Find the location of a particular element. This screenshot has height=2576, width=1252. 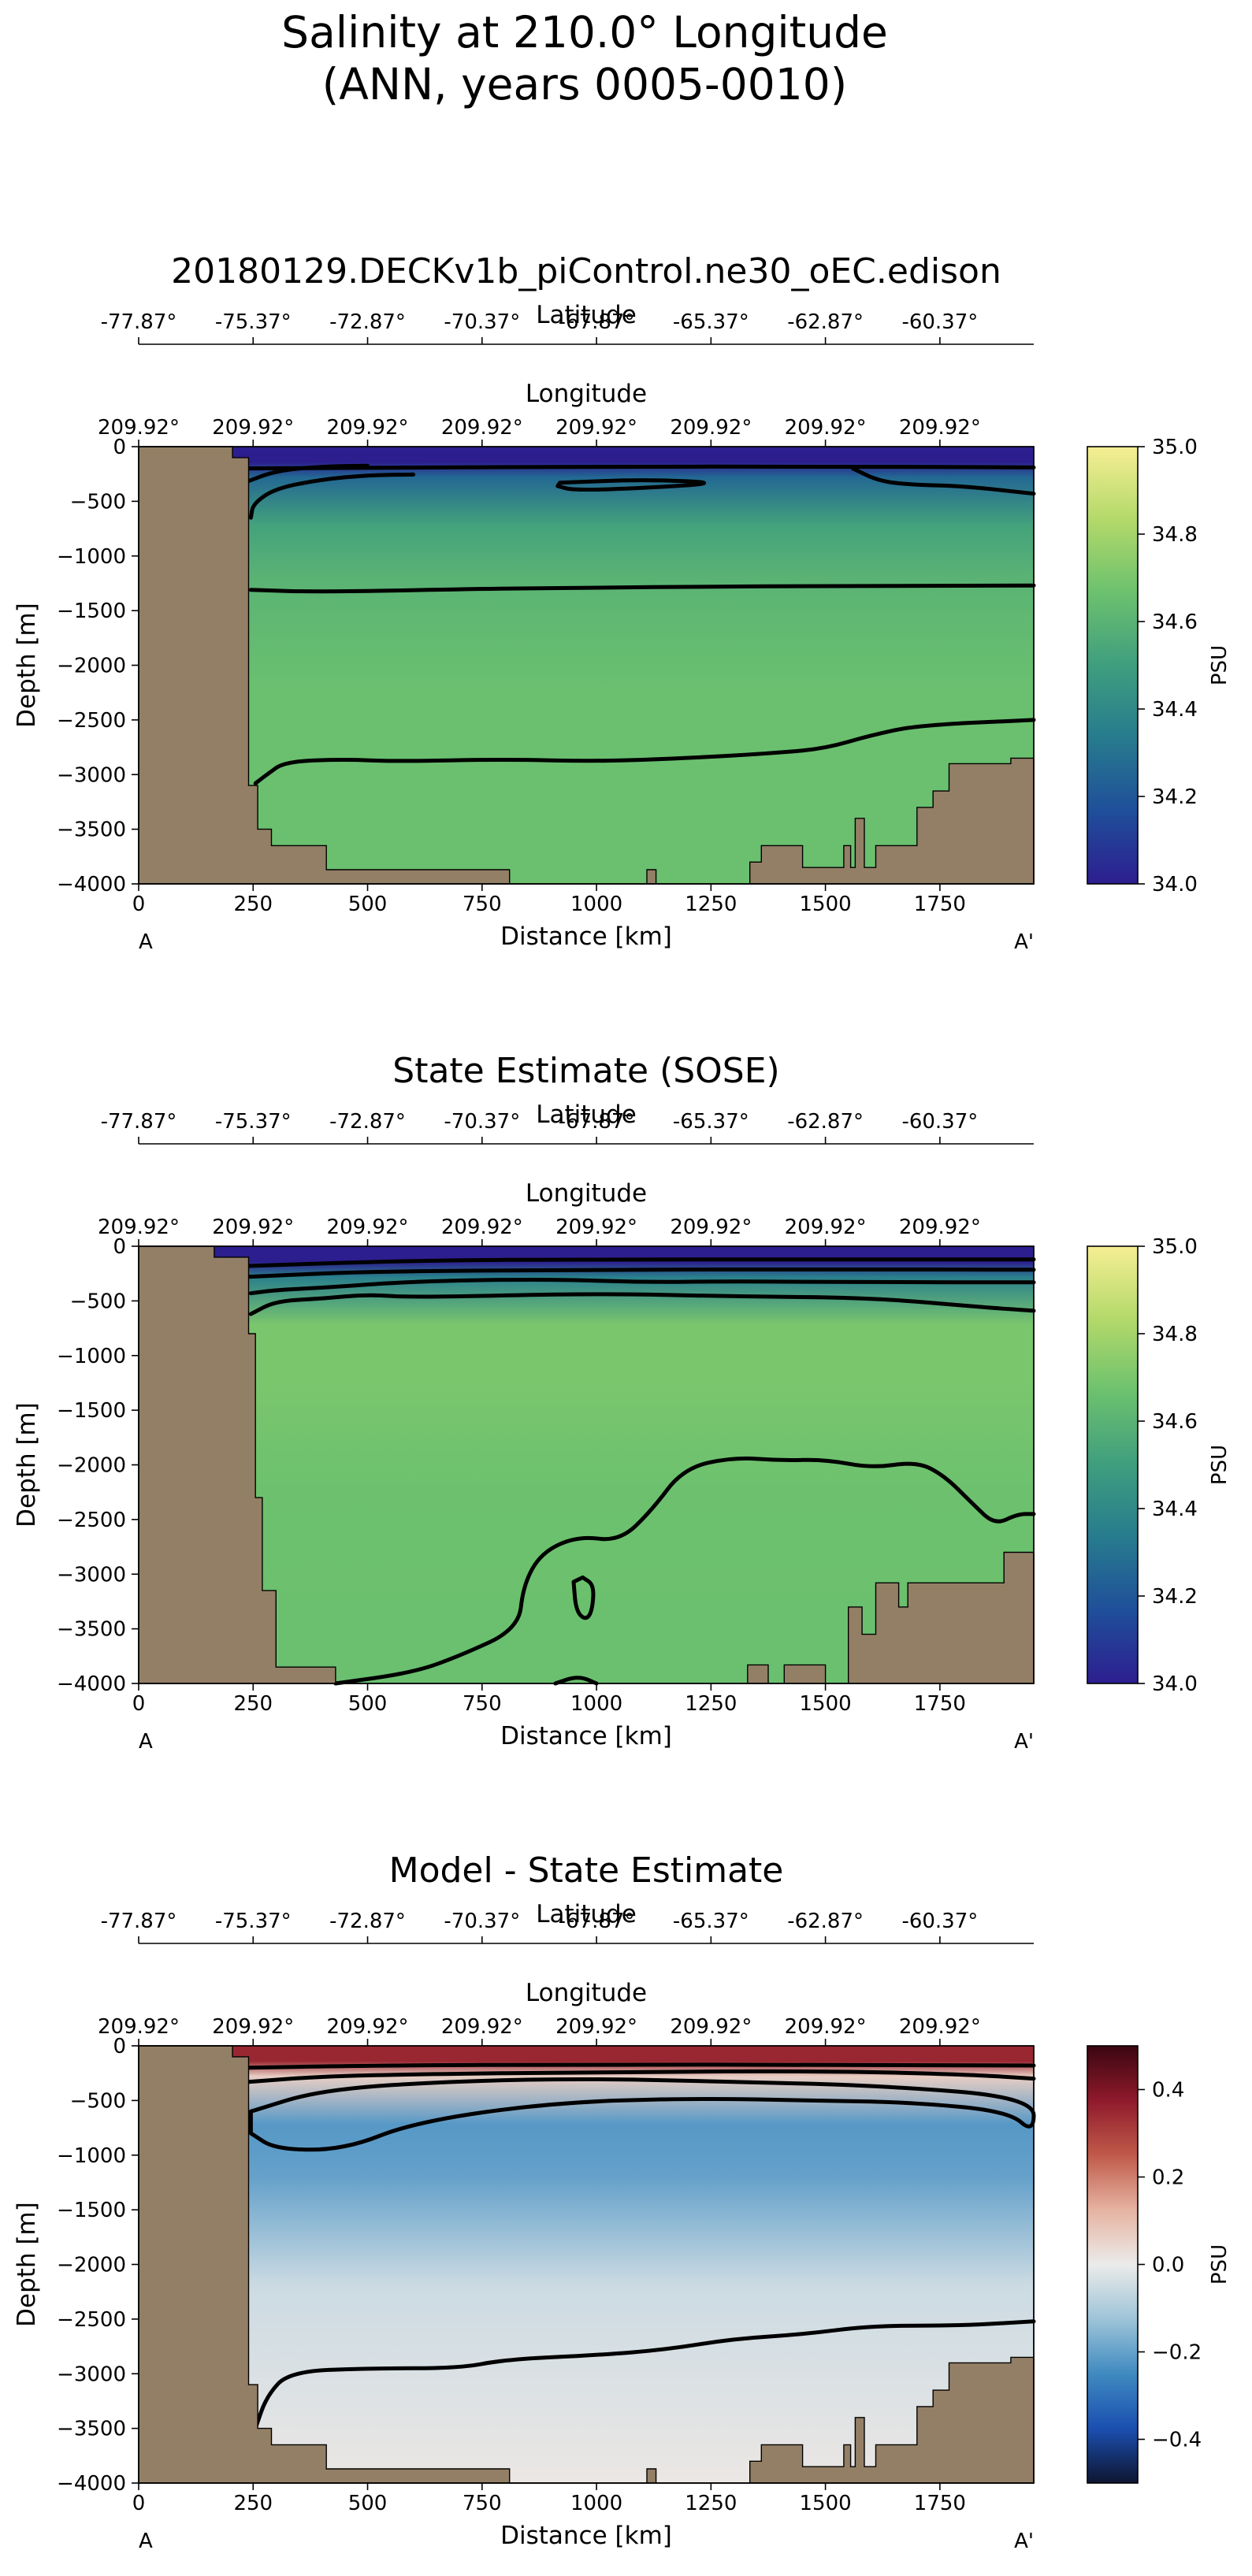

colorbar-tick-label: 34.2 is located at coordinates (1175, 797).